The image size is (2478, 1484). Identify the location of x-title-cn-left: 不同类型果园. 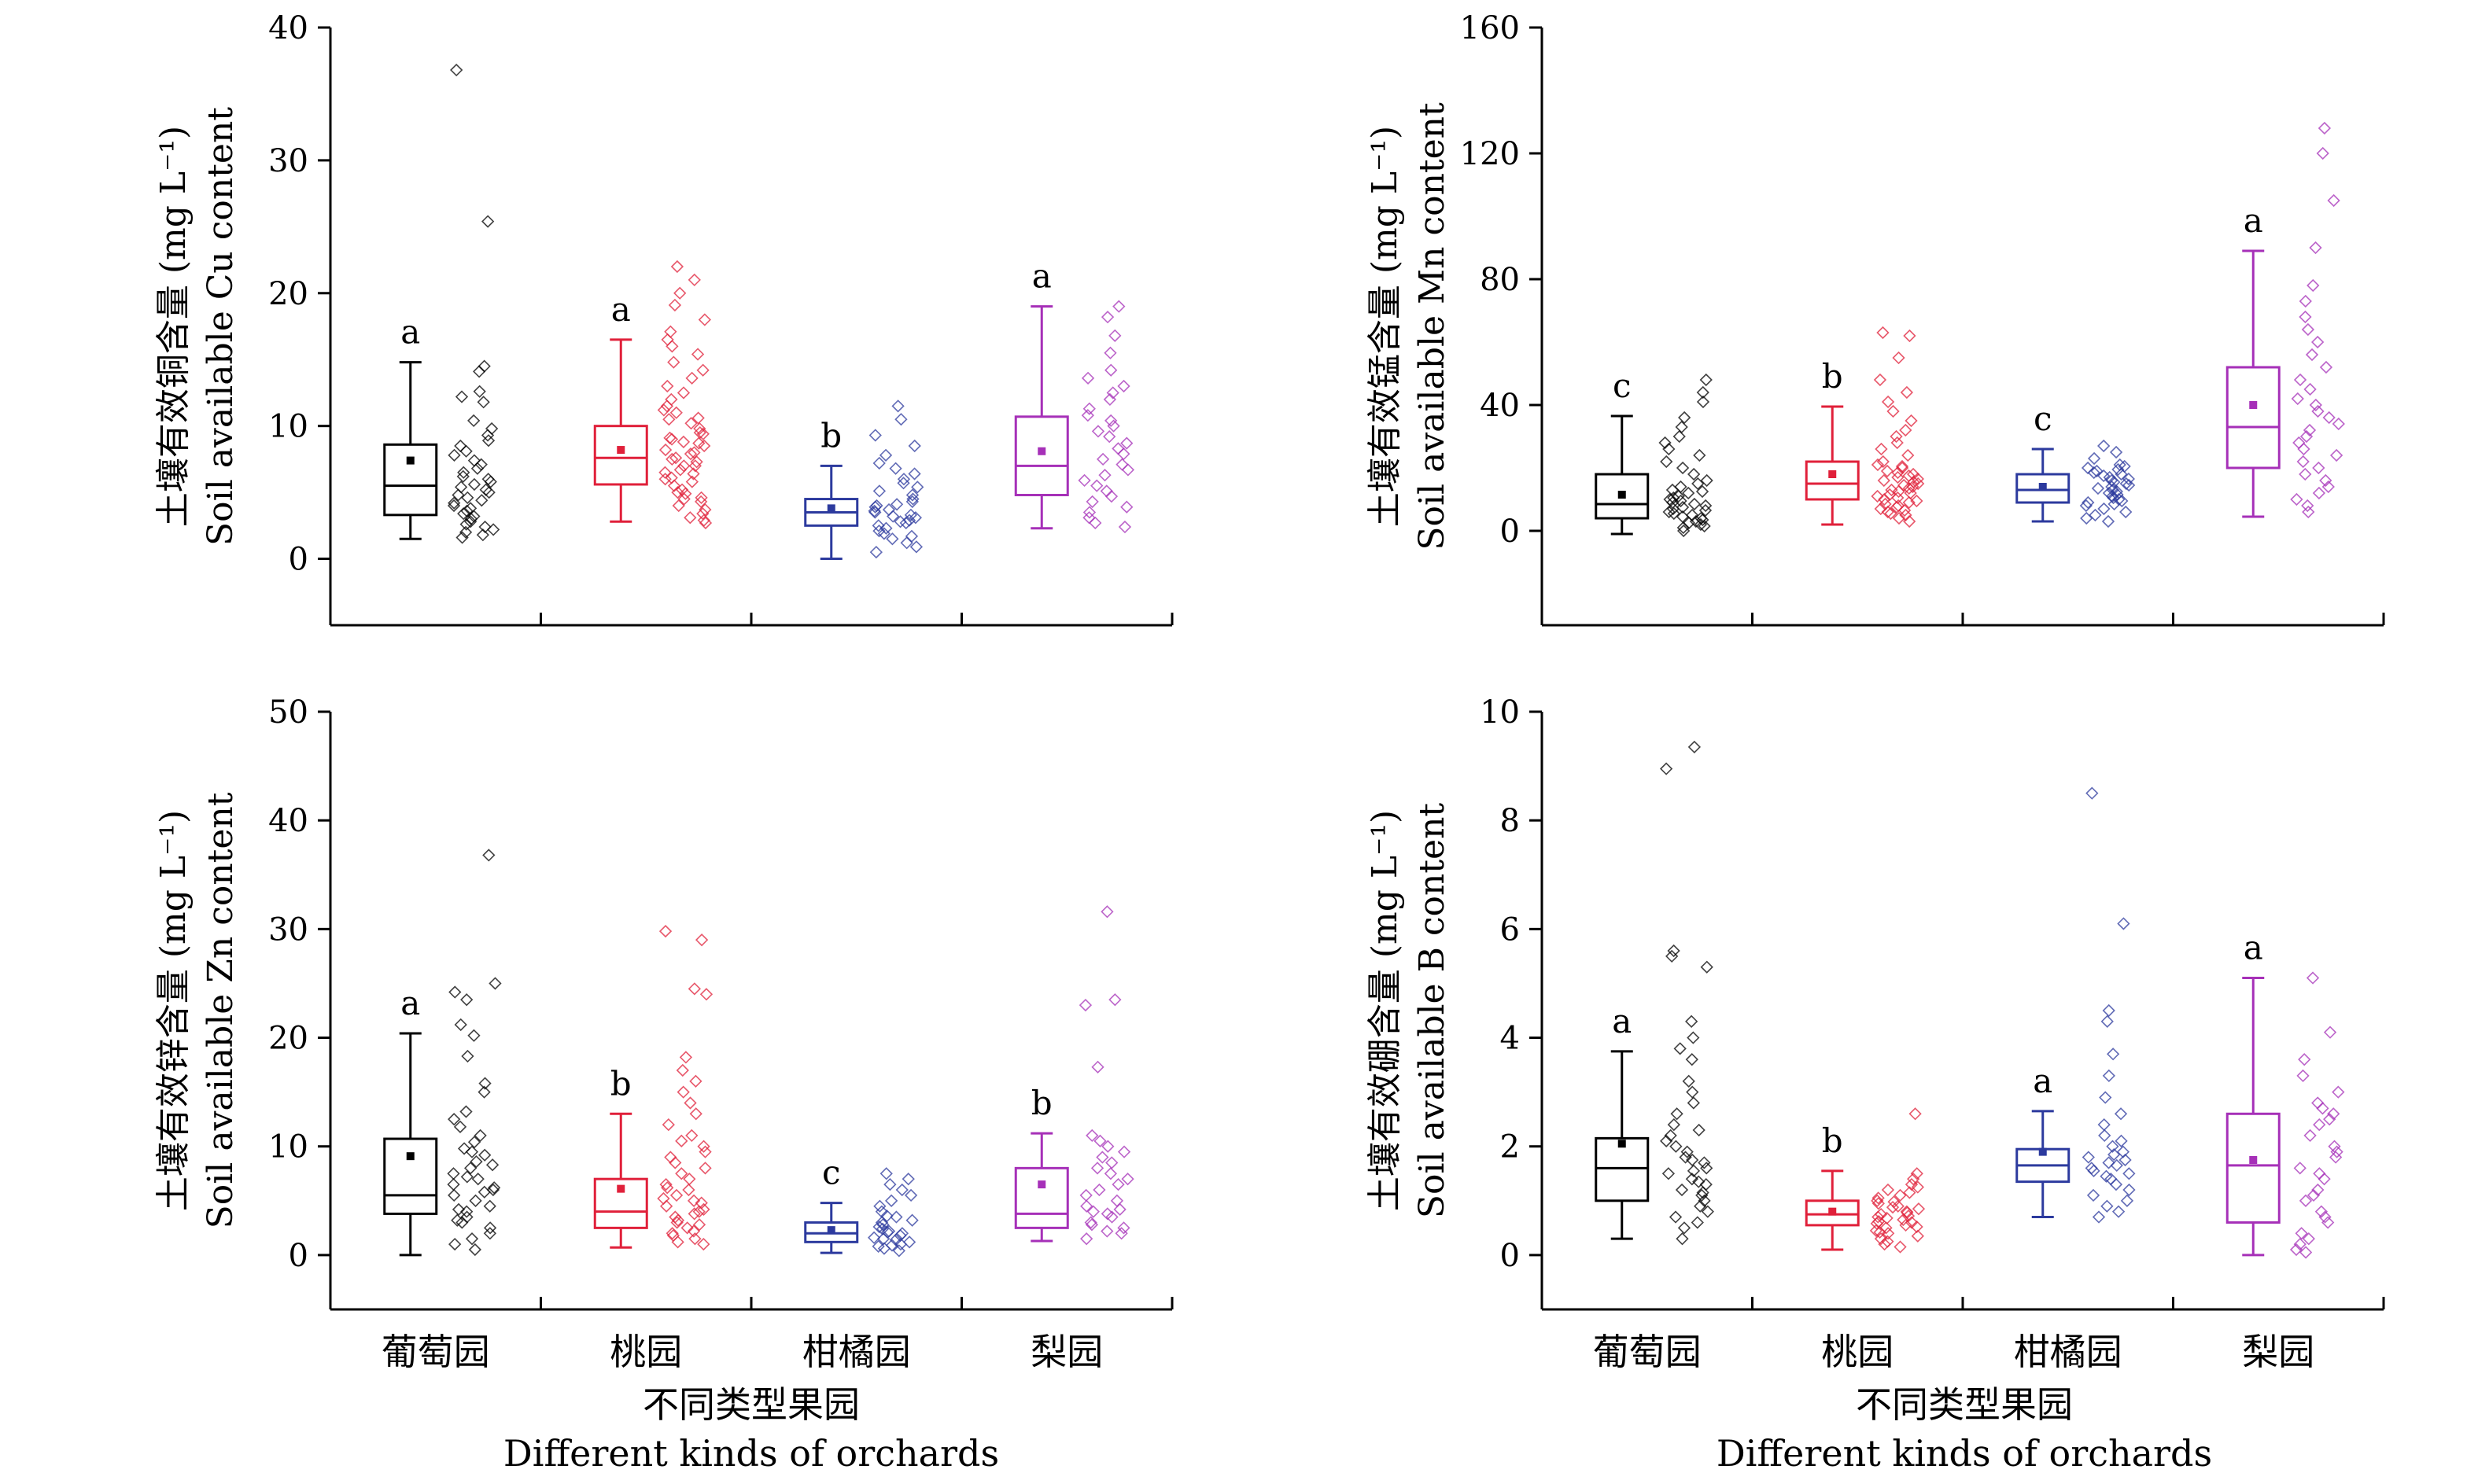
(751, 1404).